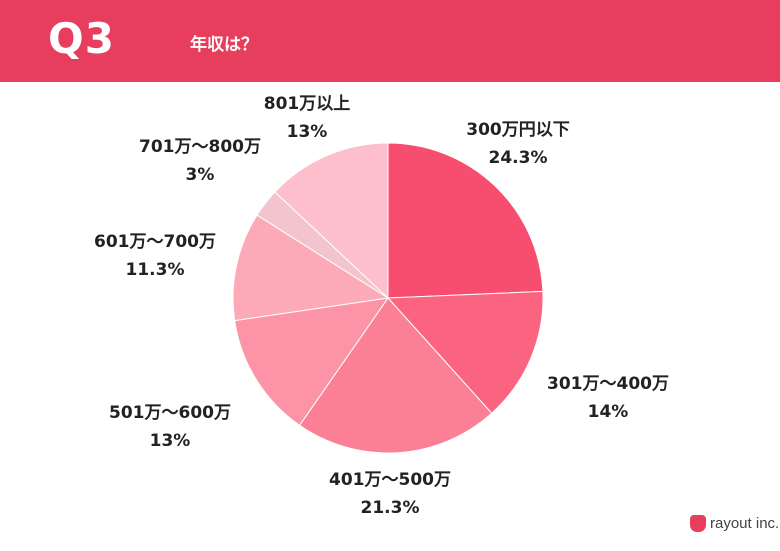 The height and width of the screenshot is (551, 780). What do you see at coordinates (81, 38) in the screenshot?
I see `question-number: Q3` at bounding box center [81, 38].